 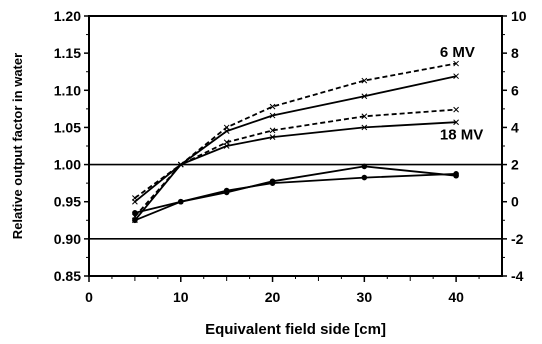 I want to click on y-tick-label: 0.90, so click(x=67, y=239).